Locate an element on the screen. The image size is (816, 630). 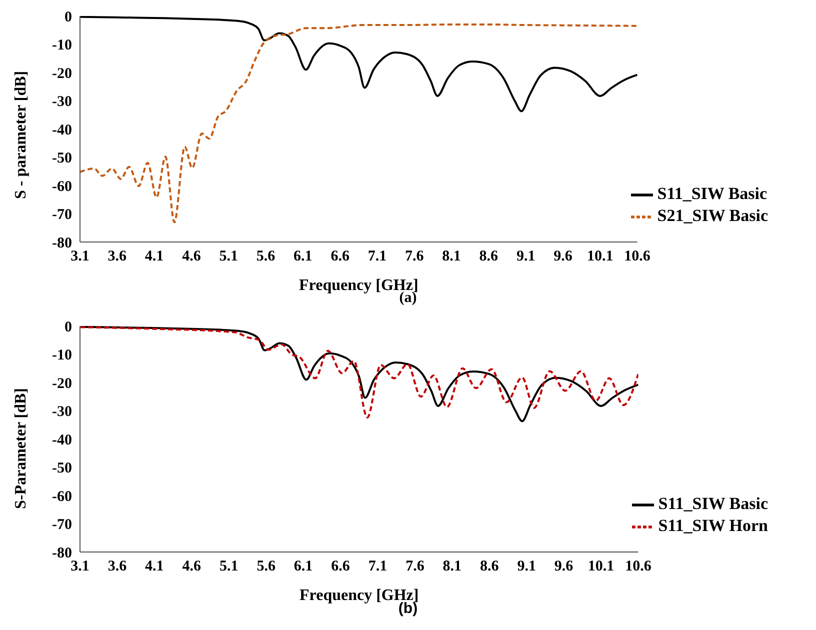
y-axis-title: S - parameter [dB] is located at coordinates (21, 134).